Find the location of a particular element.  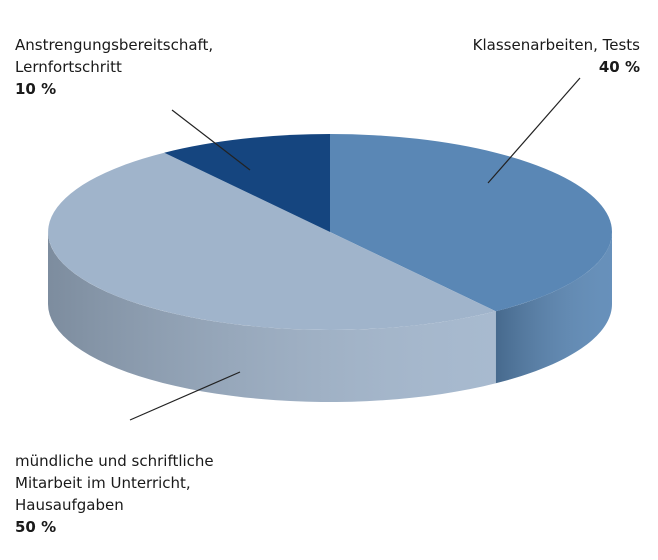

value-label: 50 % is located at coordinates (36, 527).